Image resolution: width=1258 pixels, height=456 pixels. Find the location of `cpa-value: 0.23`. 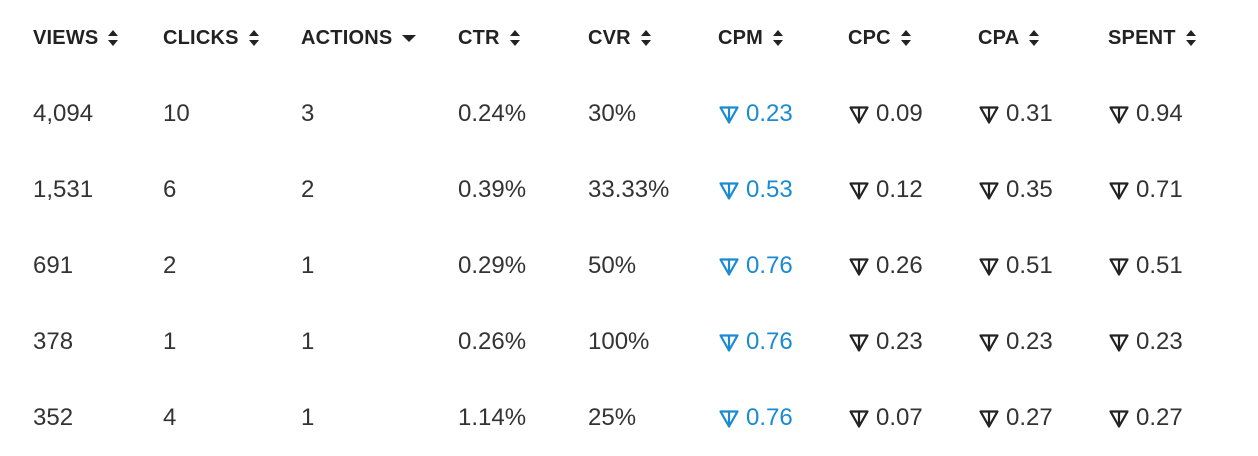

cpa-value: 0.23 is located at coordinates (1029, 341).